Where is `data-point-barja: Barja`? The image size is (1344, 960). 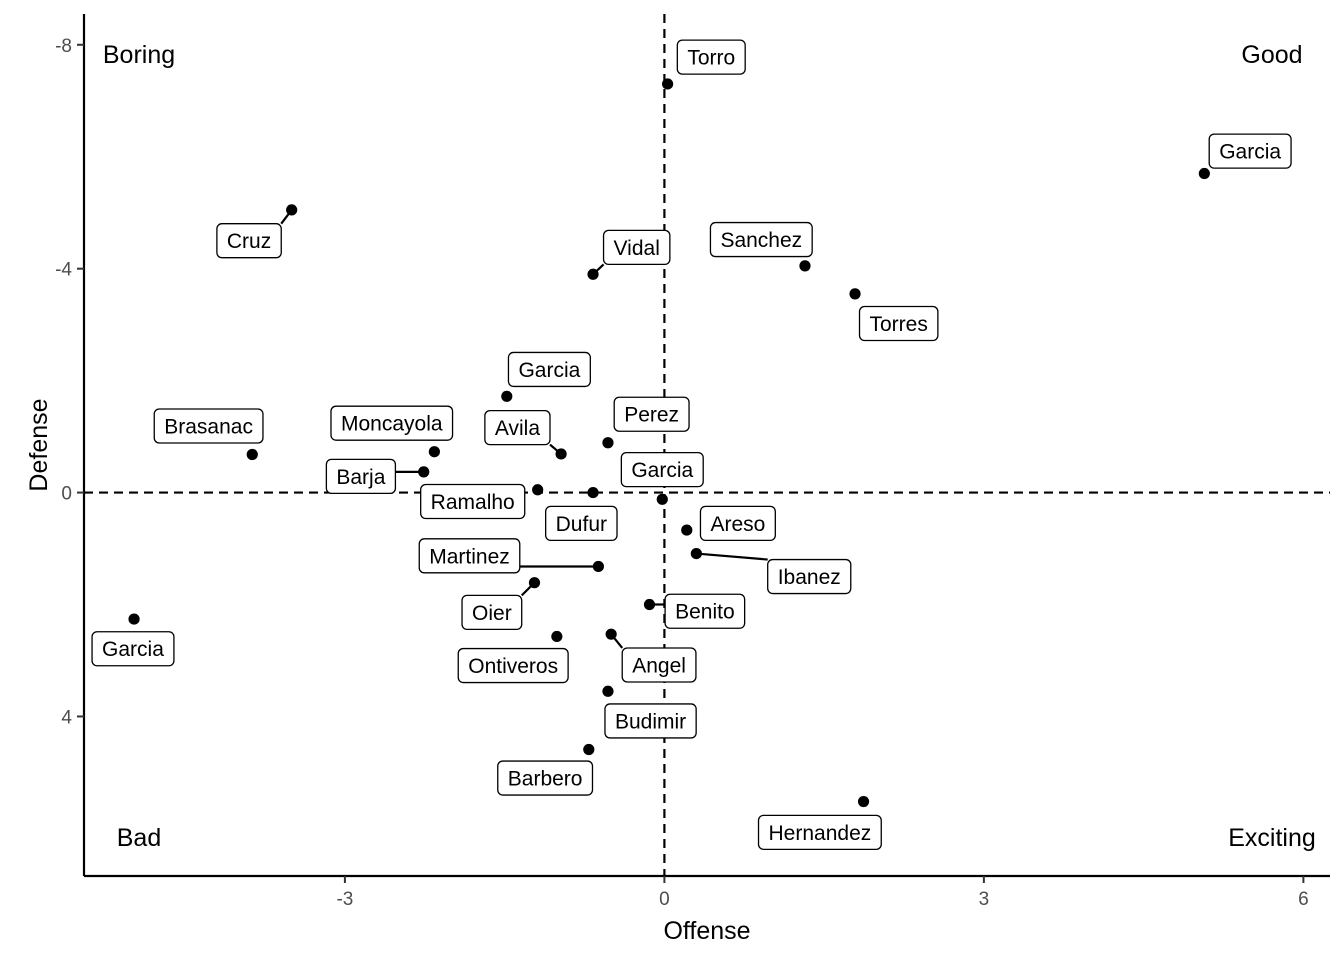 data-point-barja: Barja is located at coordinates (377, 476).